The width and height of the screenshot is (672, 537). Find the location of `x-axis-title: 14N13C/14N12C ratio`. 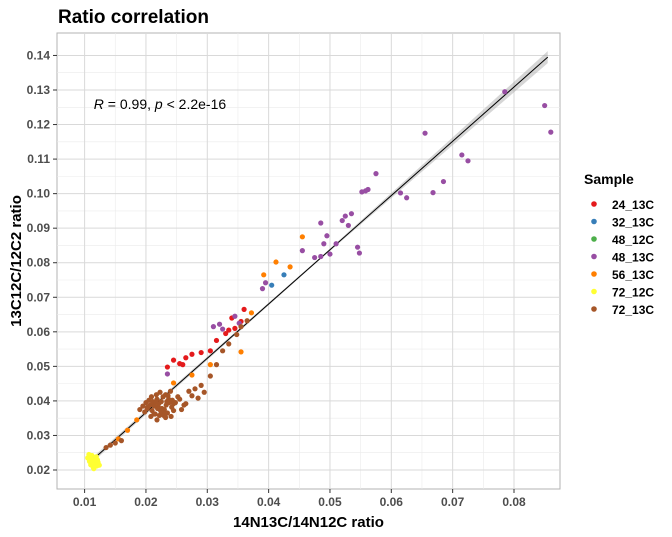

x-axis-title: 14N13C/14N12C ratio is located at coordinates (308, 522).